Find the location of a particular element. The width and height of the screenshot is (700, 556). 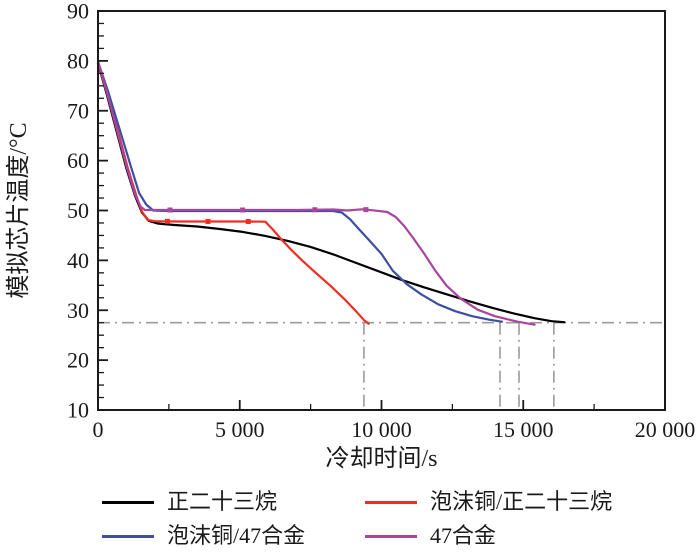

y-axis-title: 模拟芯片温度/°C is located at coordinates (18, 210).